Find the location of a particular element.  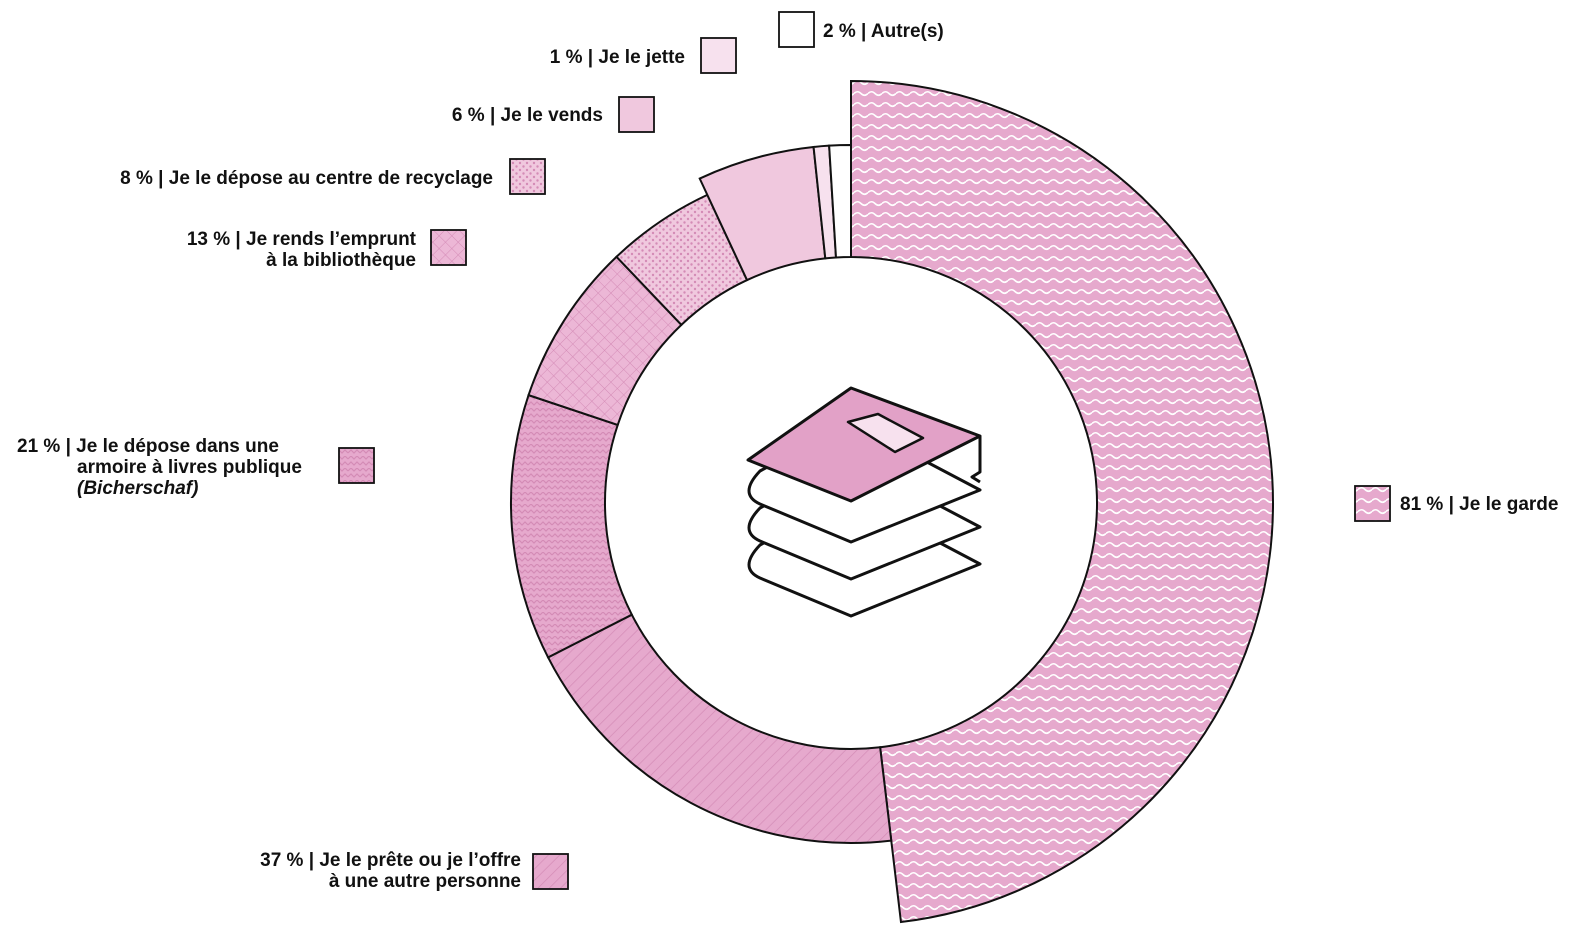

legend-label-garde: 81 % | Je le garde is located at coordinates (1479, 504).